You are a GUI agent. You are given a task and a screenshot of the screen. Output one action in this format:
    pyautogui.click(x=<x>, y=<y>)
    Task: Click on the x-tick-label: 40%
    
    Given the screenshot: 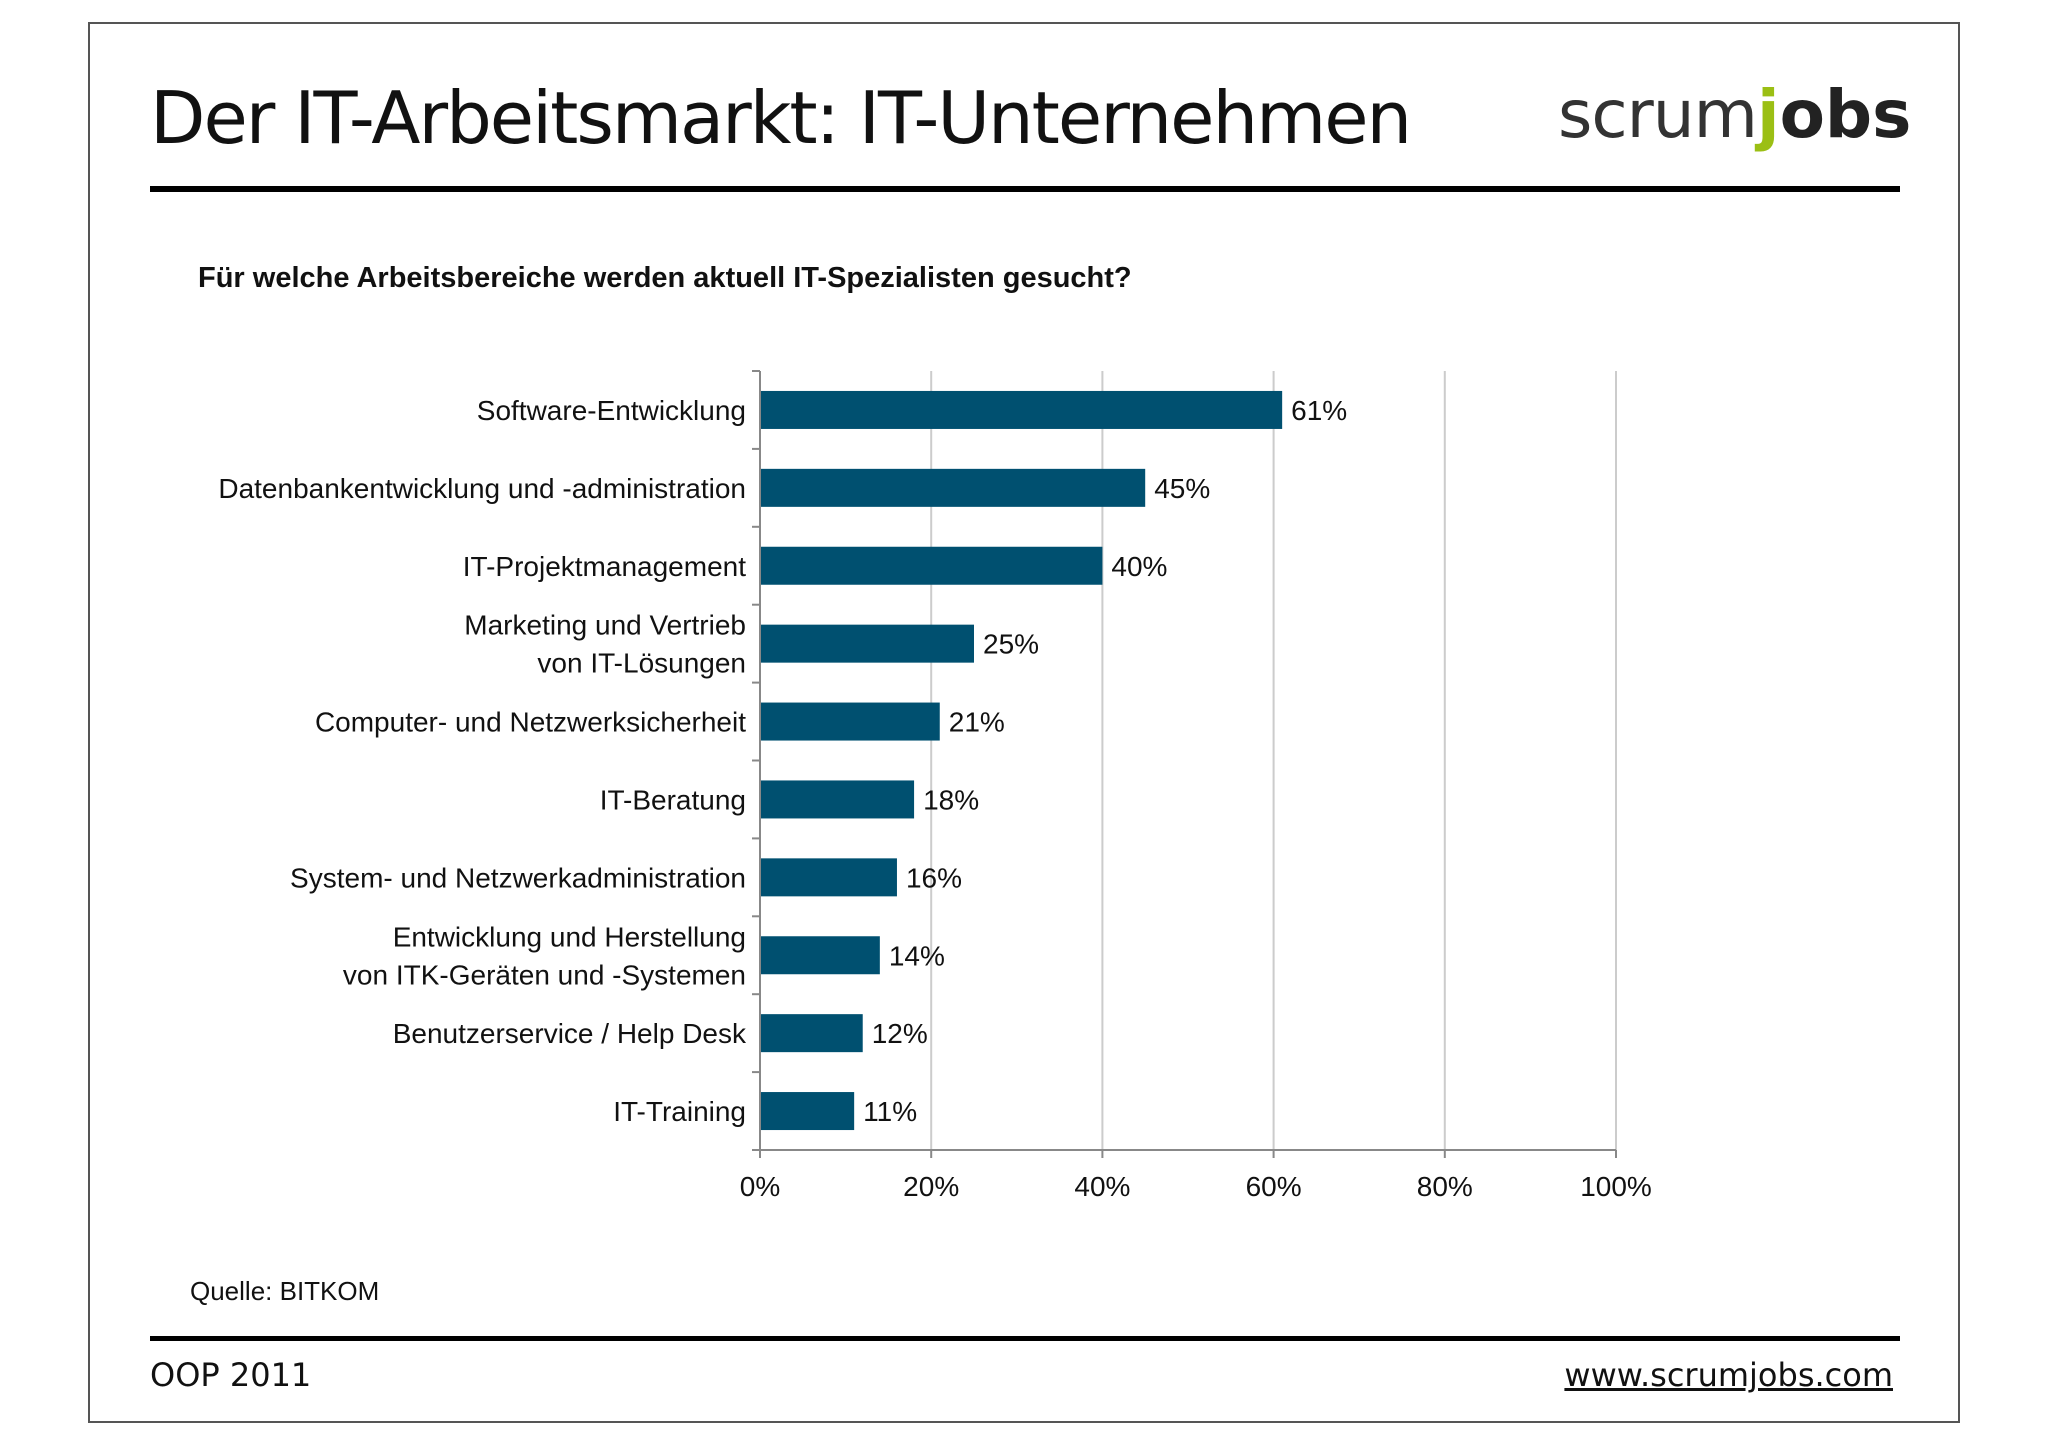 What is the action you would take?
    pyautogui.click(x=1102, y=1186)
    